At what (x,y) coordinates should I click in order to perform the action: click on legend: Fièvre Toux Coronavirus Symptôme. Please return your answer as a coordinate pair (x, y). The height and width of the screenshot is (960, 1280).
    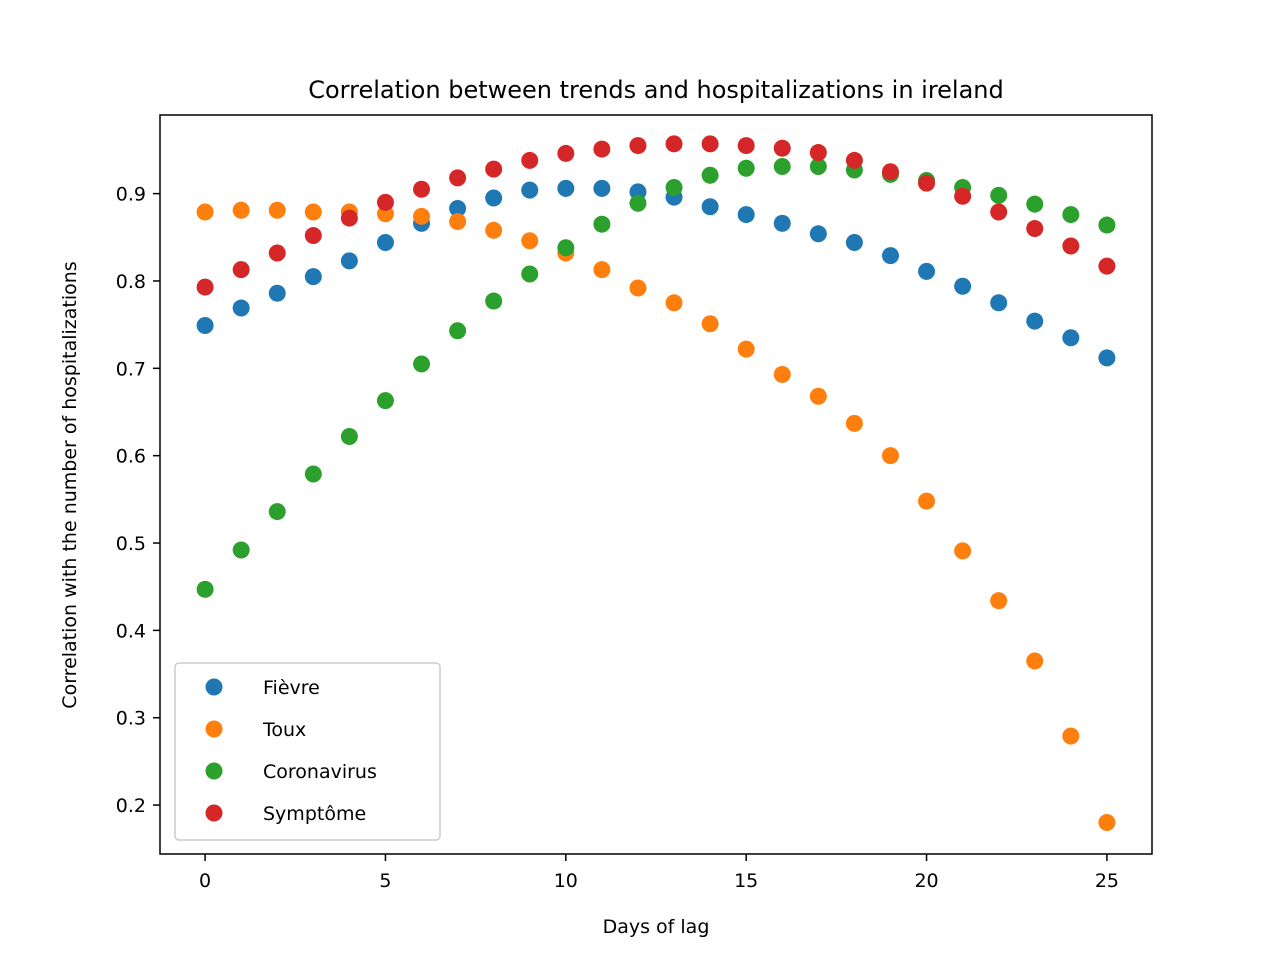
    Looking at the image, I should click on (307, 751).